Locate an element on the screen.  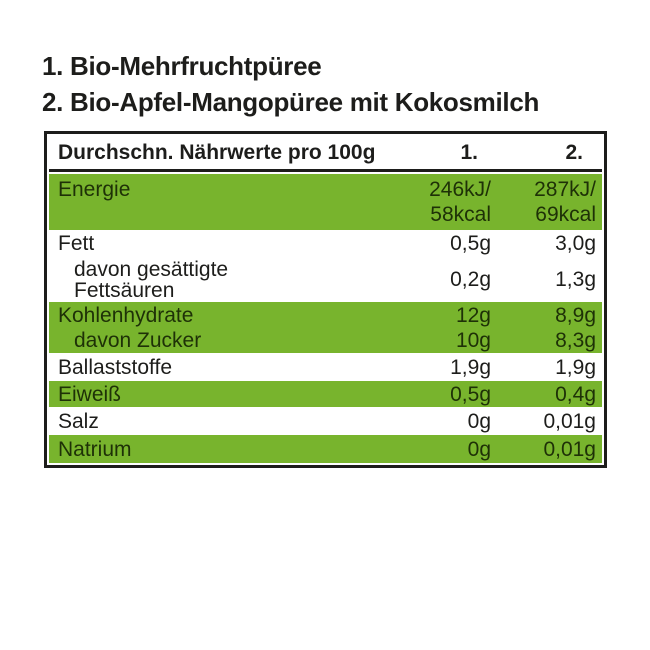
table-row-natrium: Natrium 0g 0,01g is located at coordinates (325, 449).